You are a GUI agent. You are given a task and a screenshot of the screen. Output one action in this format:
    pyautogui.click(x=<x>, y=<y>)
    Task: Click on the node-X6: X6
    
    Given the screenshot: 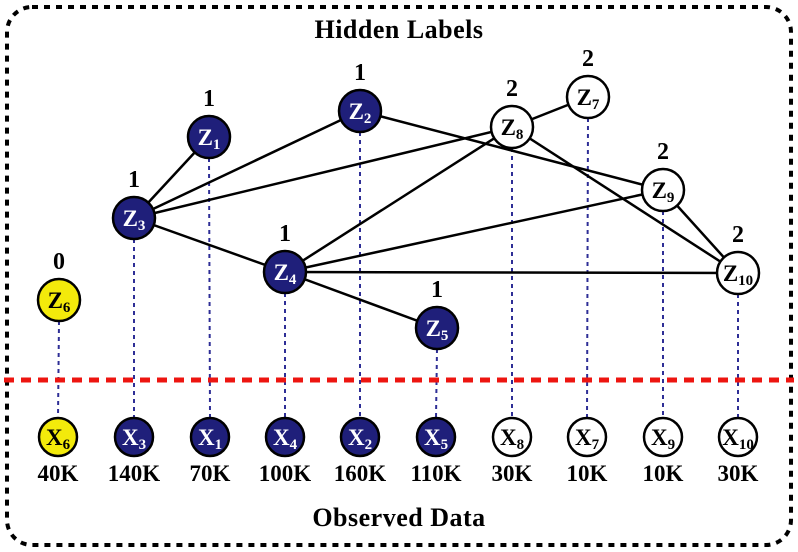 What is the action you would take?
    pyautogui.click(x=58, y=437)
    